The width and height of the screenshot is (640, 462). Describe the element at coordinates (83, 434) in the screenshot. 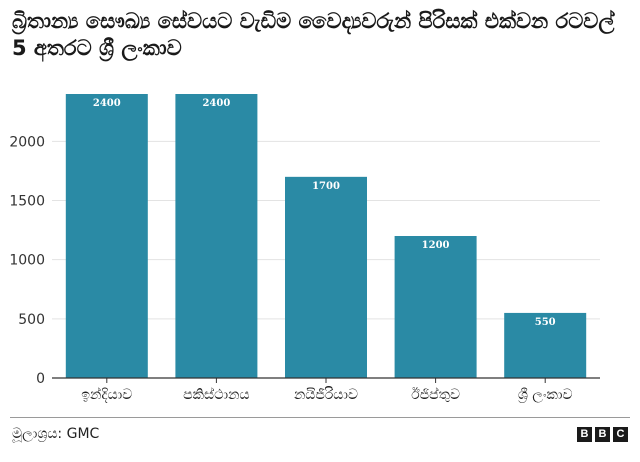

I see `source-value: GMC` at that location.